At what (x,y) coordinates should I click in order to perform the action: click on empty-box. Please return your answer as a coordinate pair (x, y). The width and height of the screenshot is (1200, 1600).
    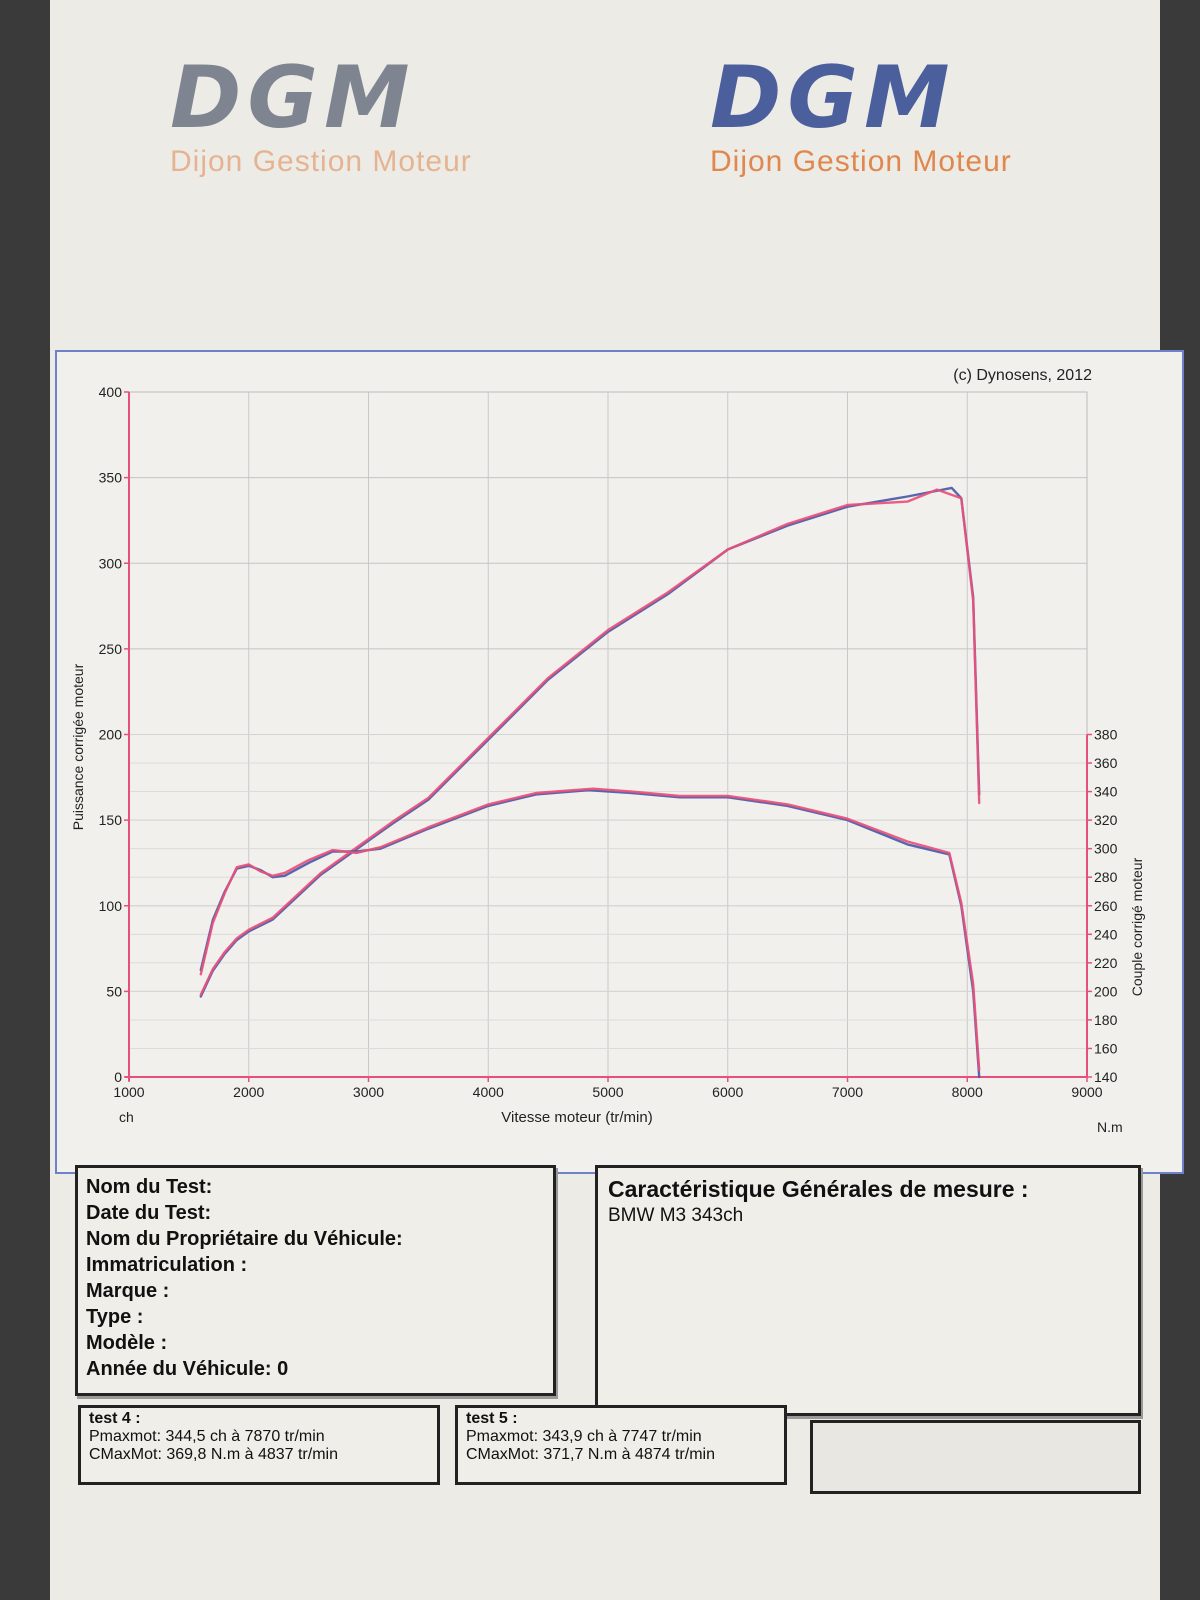
    Looking at the image, I should click on (975, 1457).